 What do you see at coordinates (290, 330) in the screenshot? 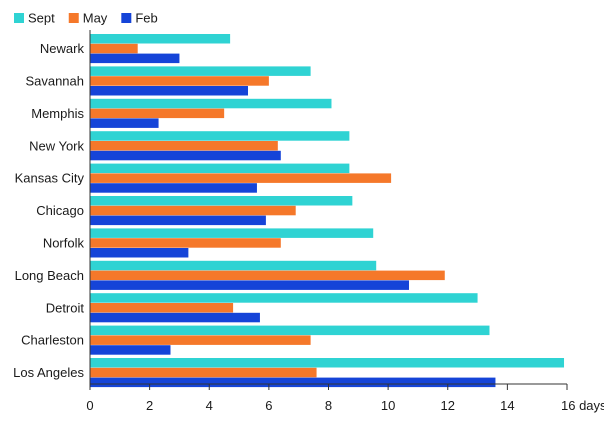
I see `bar-charleston-sept` at bounding box center [290, 330].